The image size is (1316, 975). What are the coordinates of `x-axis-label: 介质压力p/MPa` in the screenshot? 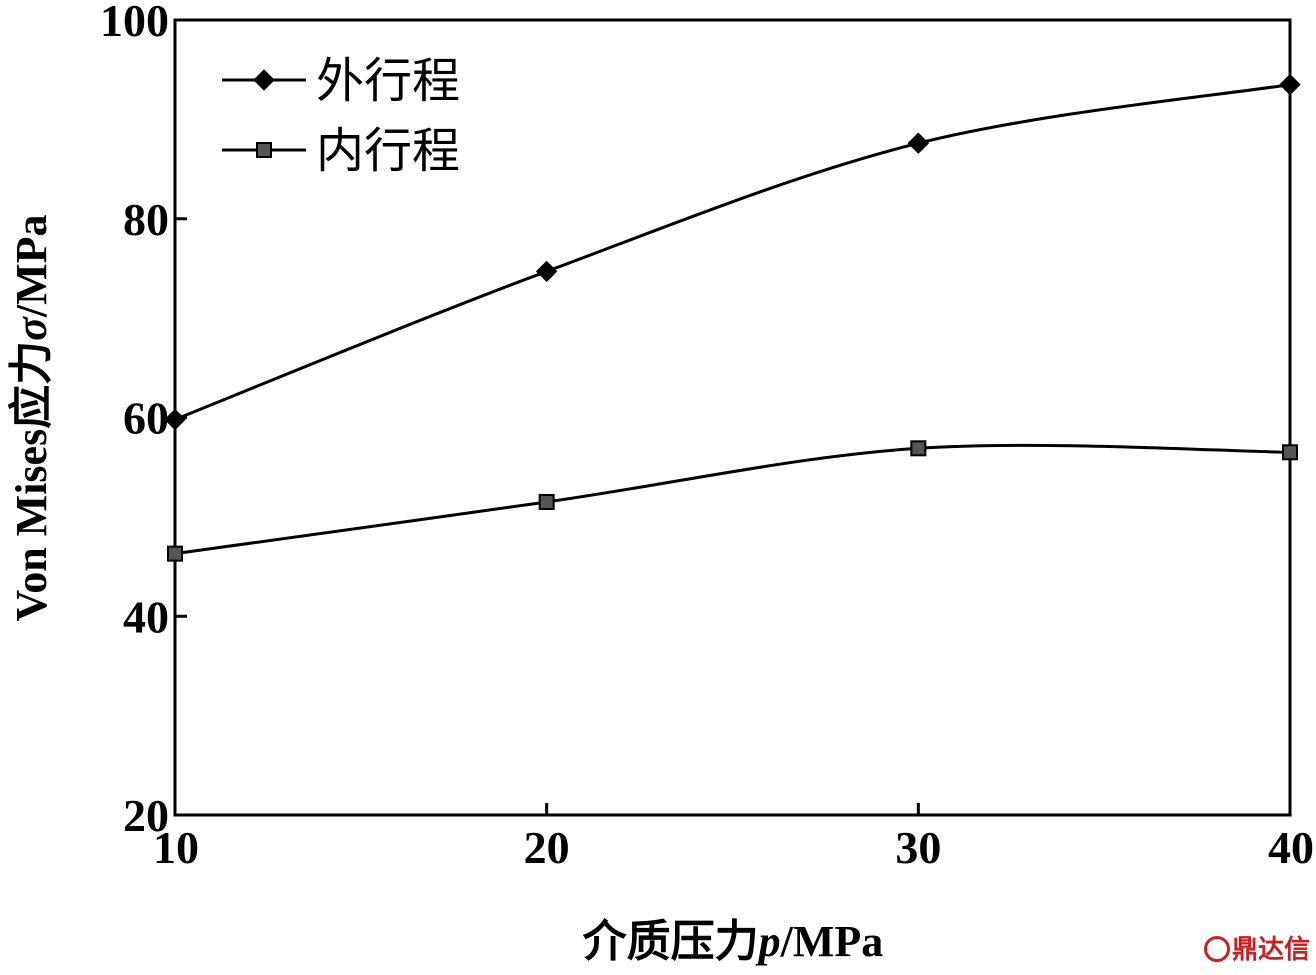 It's located at (733, 941).